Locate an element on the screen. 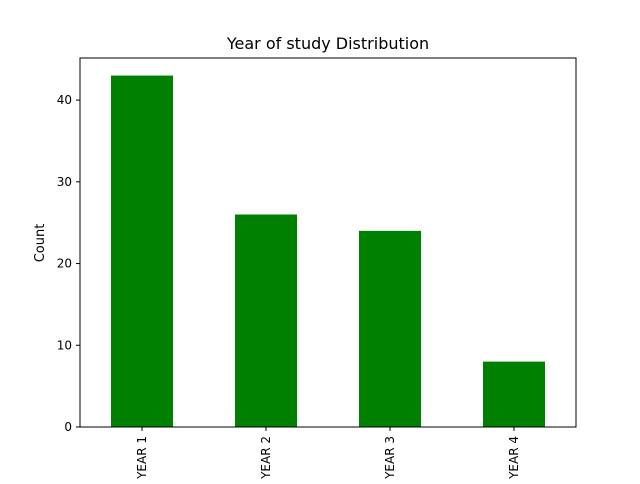 Image resolution: width=640 pixels, height=484 pixels. chart-title: Year of study Distribution is located at coordinates (327, 43).